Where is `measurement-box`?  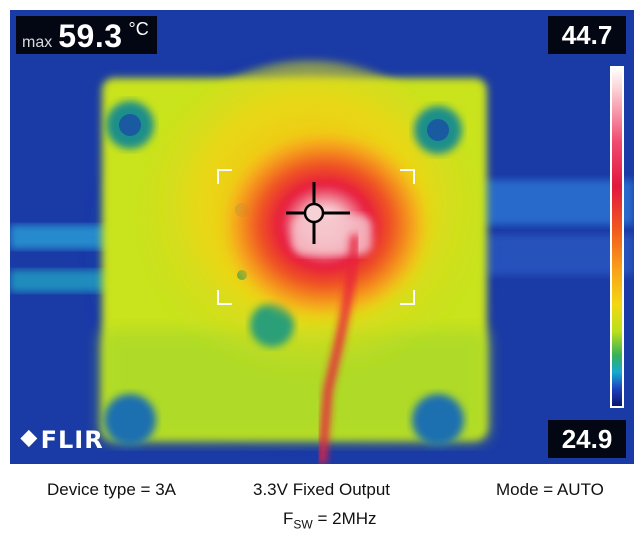
measurement-box is located at coordinates (316, 237).